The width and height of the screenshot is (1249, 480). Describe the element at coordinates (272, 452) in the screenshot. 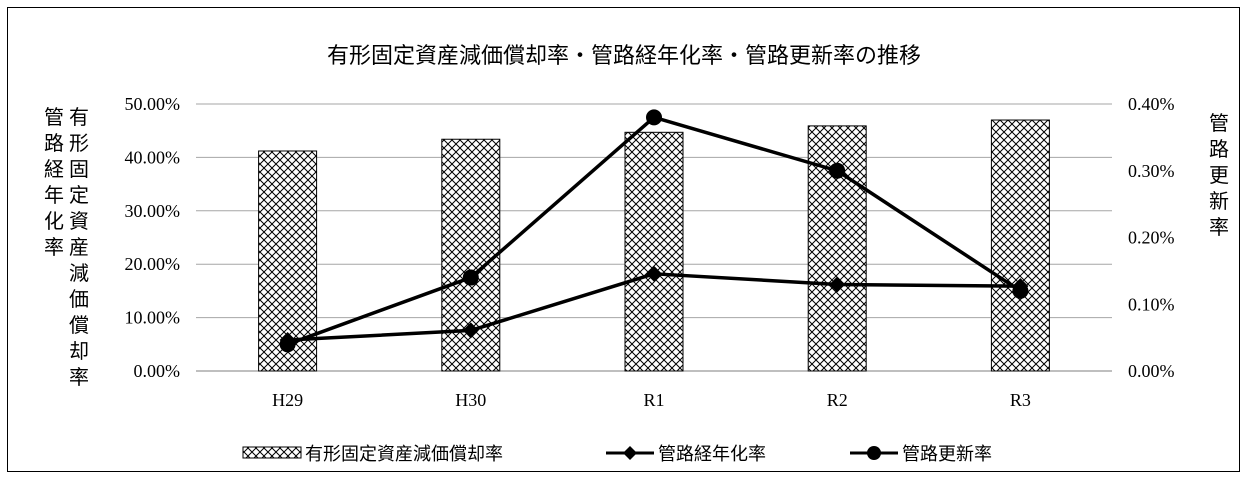

I see `legend-swatch-bar` at that location.